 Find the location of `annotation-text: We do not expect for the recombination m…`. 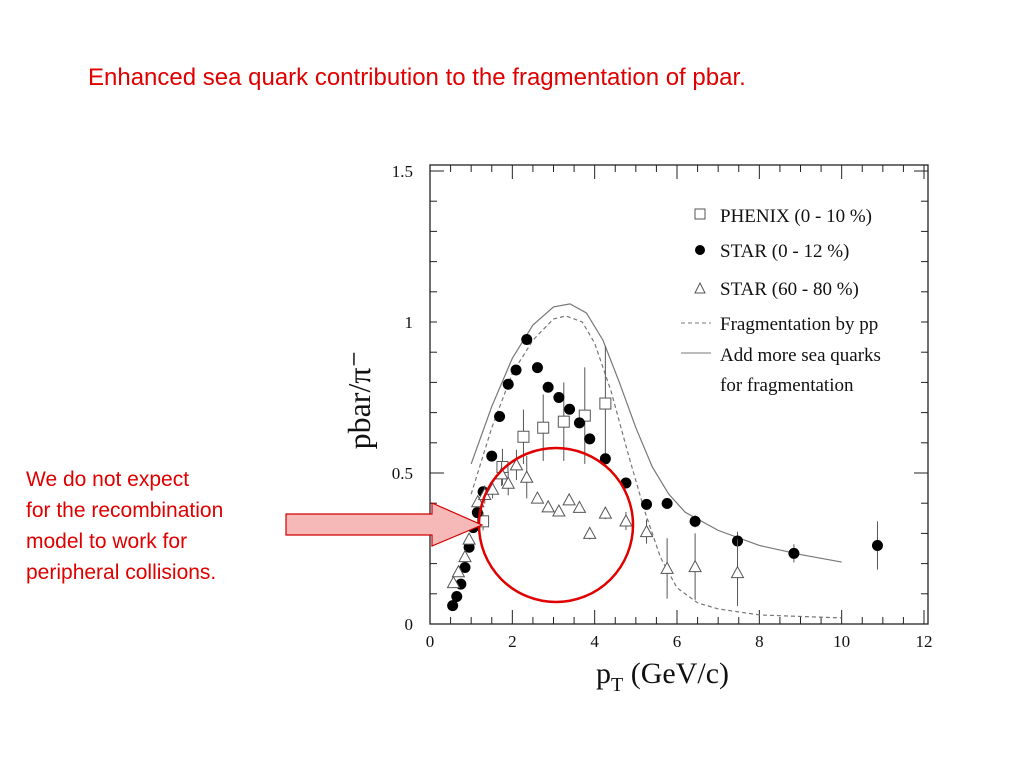

annotation-text: We do not expect for the recombination m… is located at coordinates (124, 526).